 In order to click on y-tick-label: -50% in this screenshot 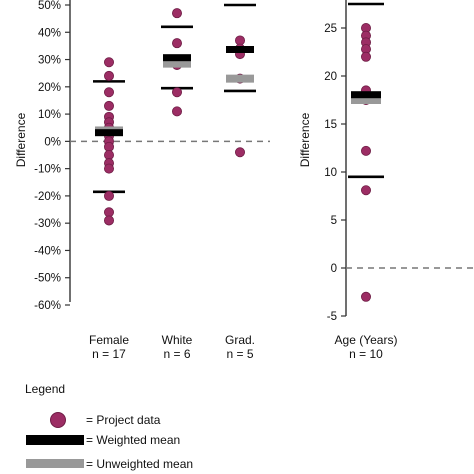, I will do `click(47, 279)`.